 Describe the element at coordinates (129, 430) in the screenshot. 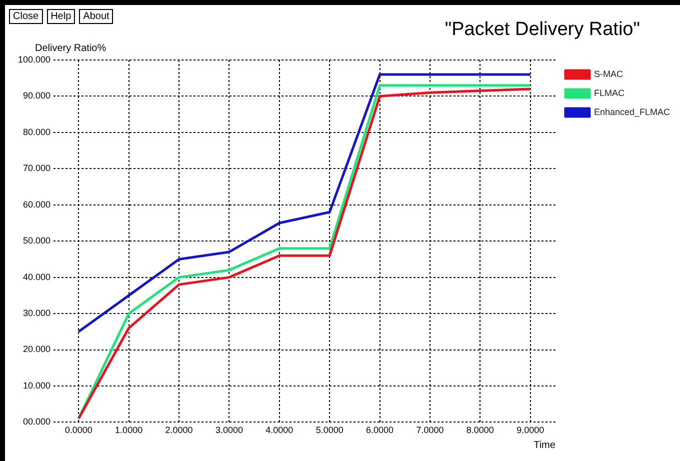

I see `x-tick-label: 1.0000` at that location.